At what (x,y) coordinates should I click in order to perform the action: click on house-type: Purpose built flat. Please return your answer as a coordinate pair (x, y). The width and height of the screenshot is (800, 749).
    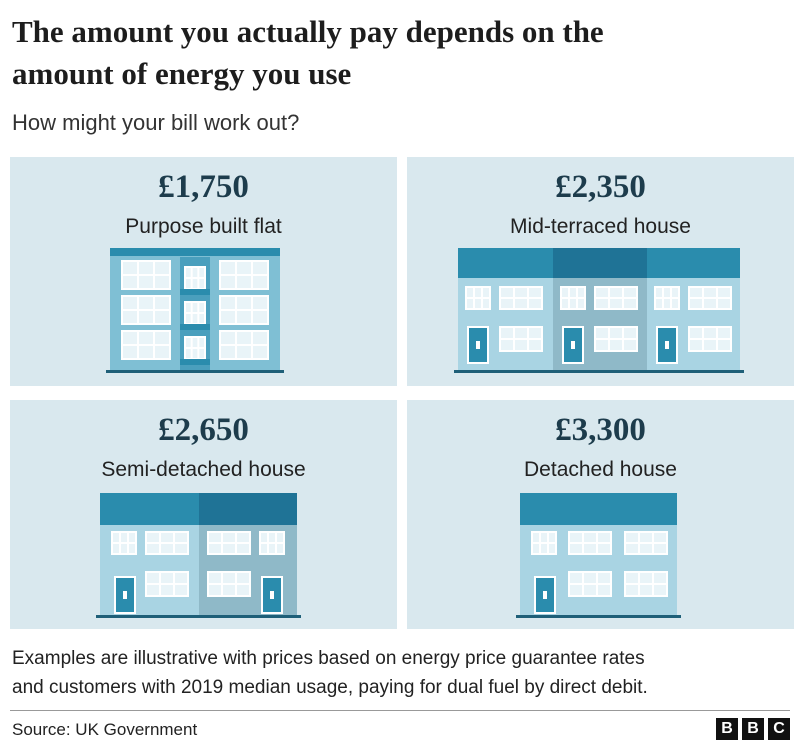
    Looking at the image, I should click on (203, 226).